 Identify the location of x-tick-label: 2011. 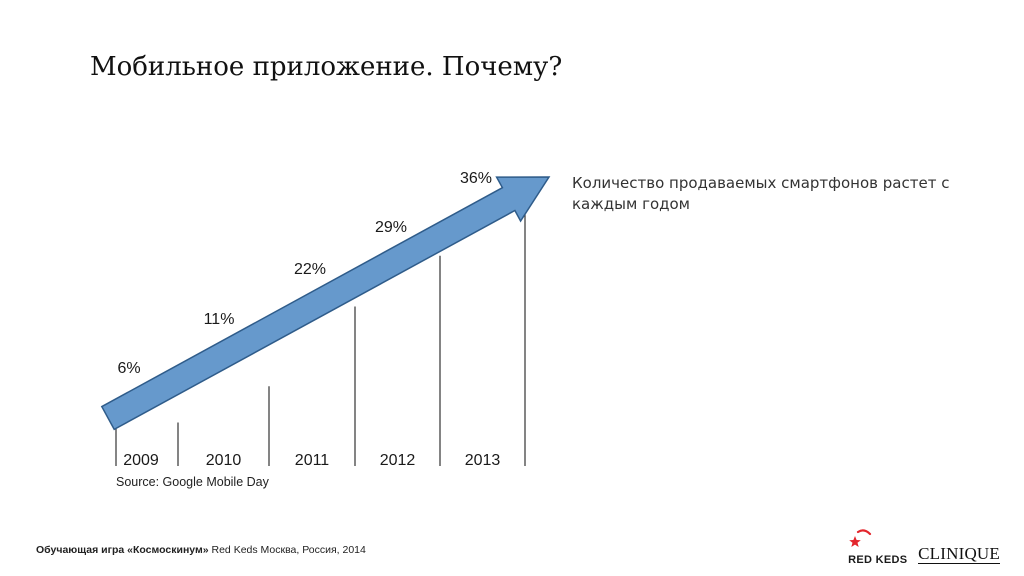
(312, 460).